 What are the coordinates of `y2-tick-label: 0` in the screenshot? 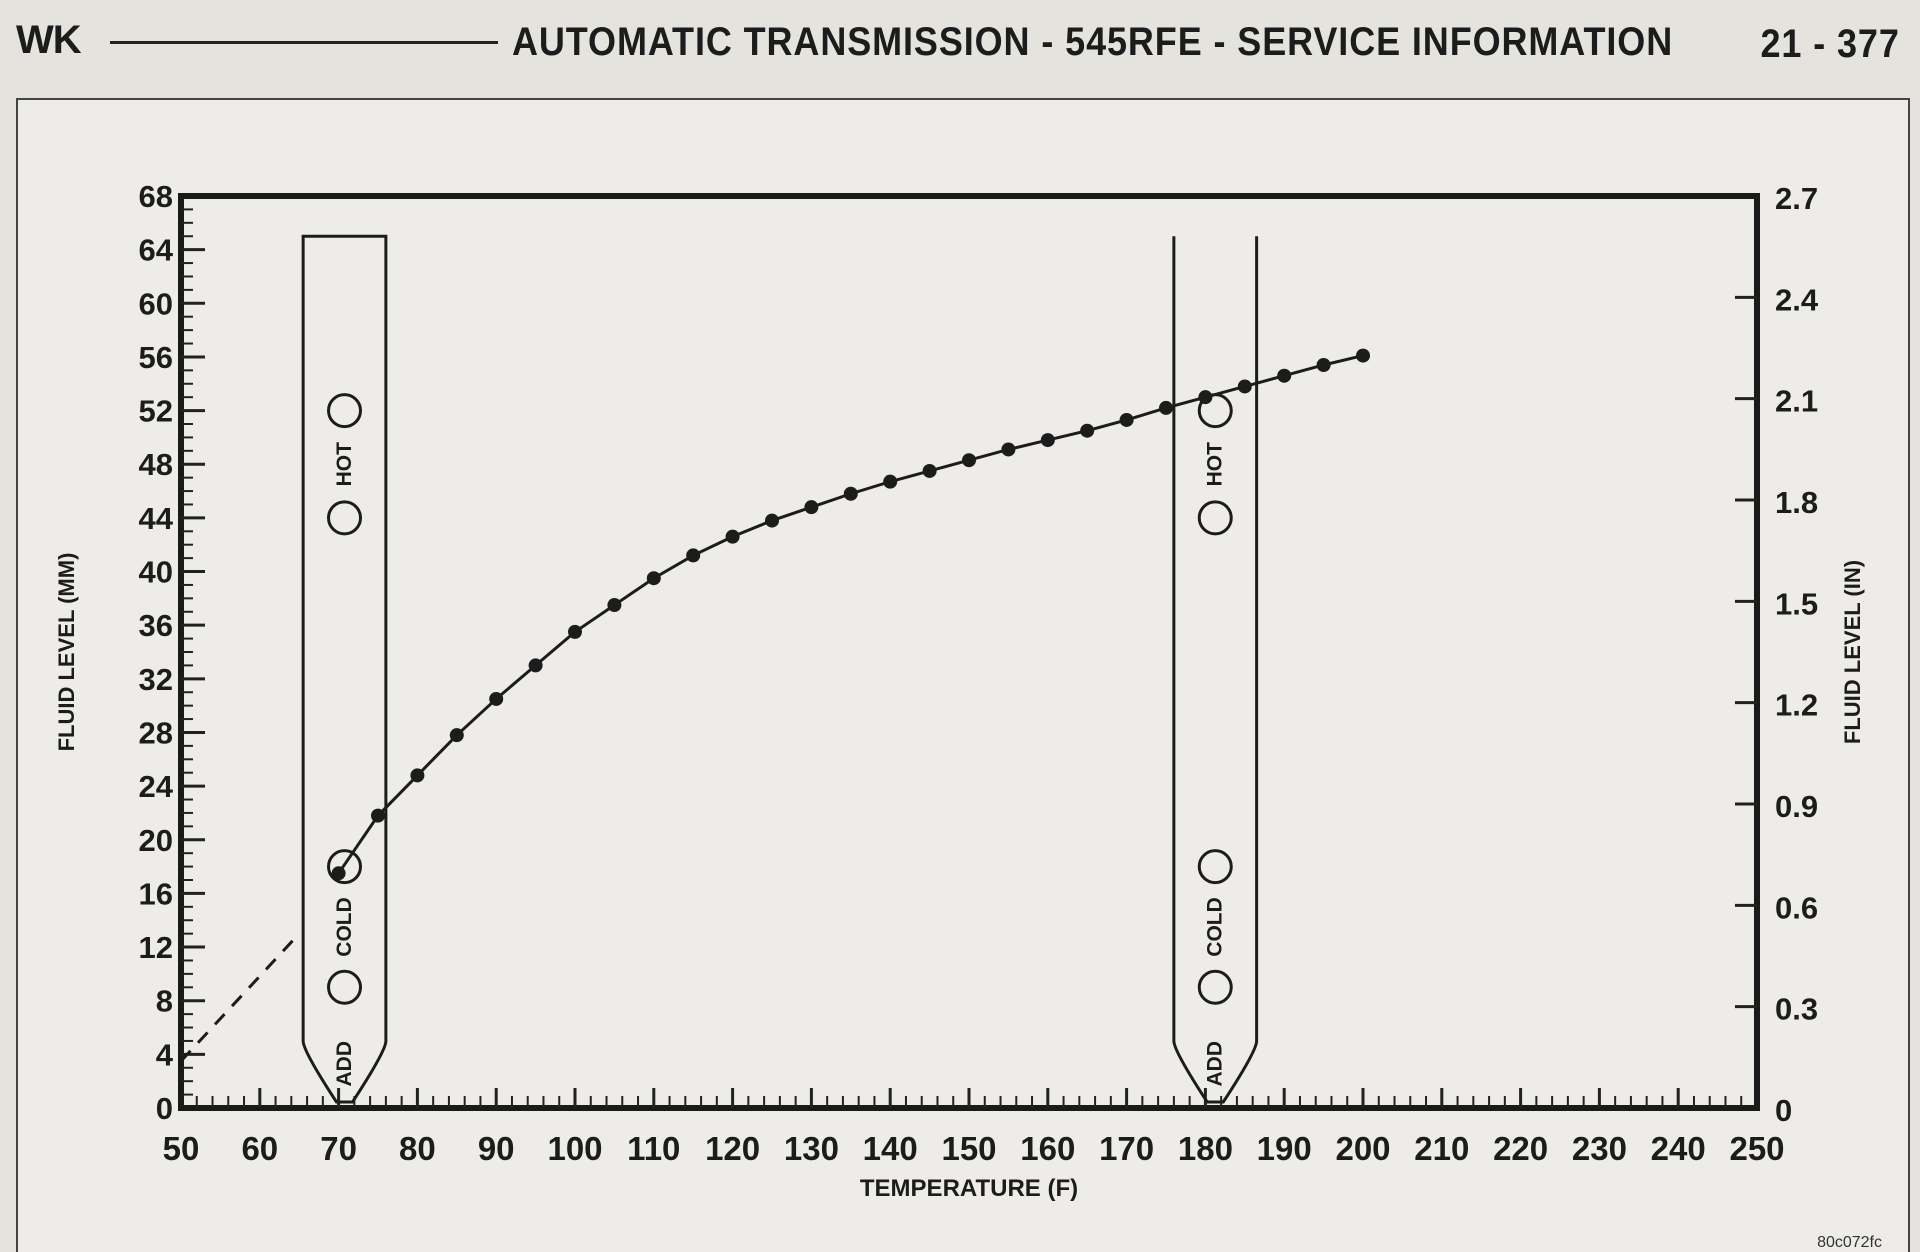 It's located at (1783, 1110).